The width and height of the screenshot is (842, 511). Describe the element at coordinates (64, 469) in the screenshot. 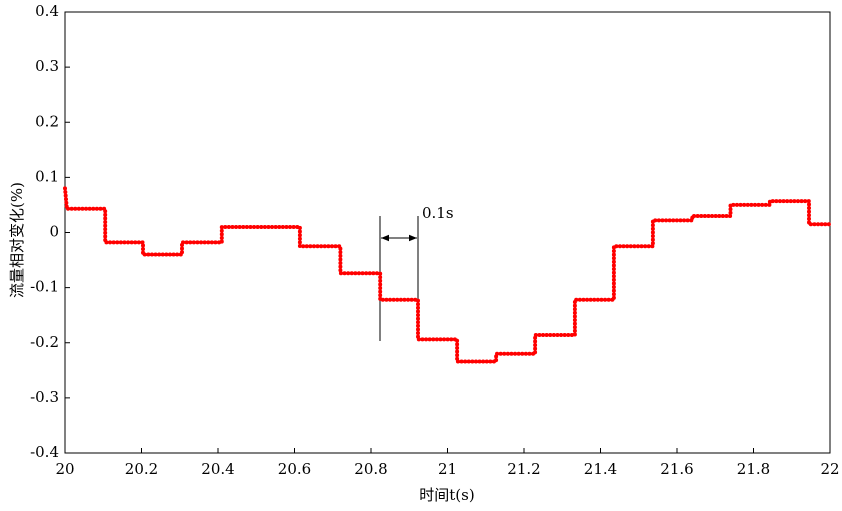

I see `x-tick-label: 20` at that location.